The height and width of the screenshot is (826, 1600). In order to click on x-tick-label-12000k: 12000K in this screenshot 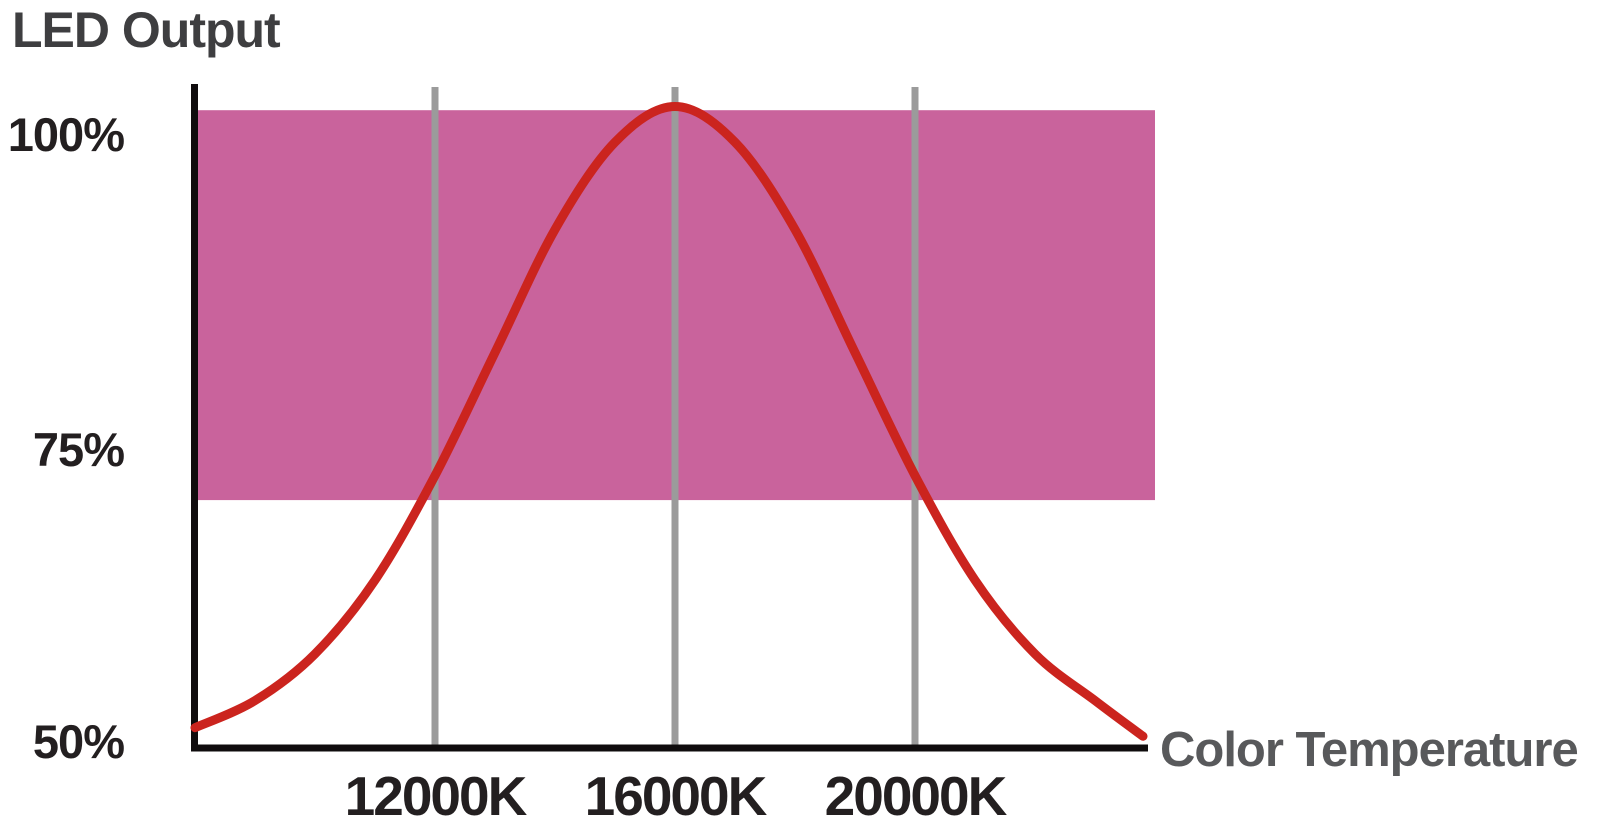, I will do `click(436, 795)`.